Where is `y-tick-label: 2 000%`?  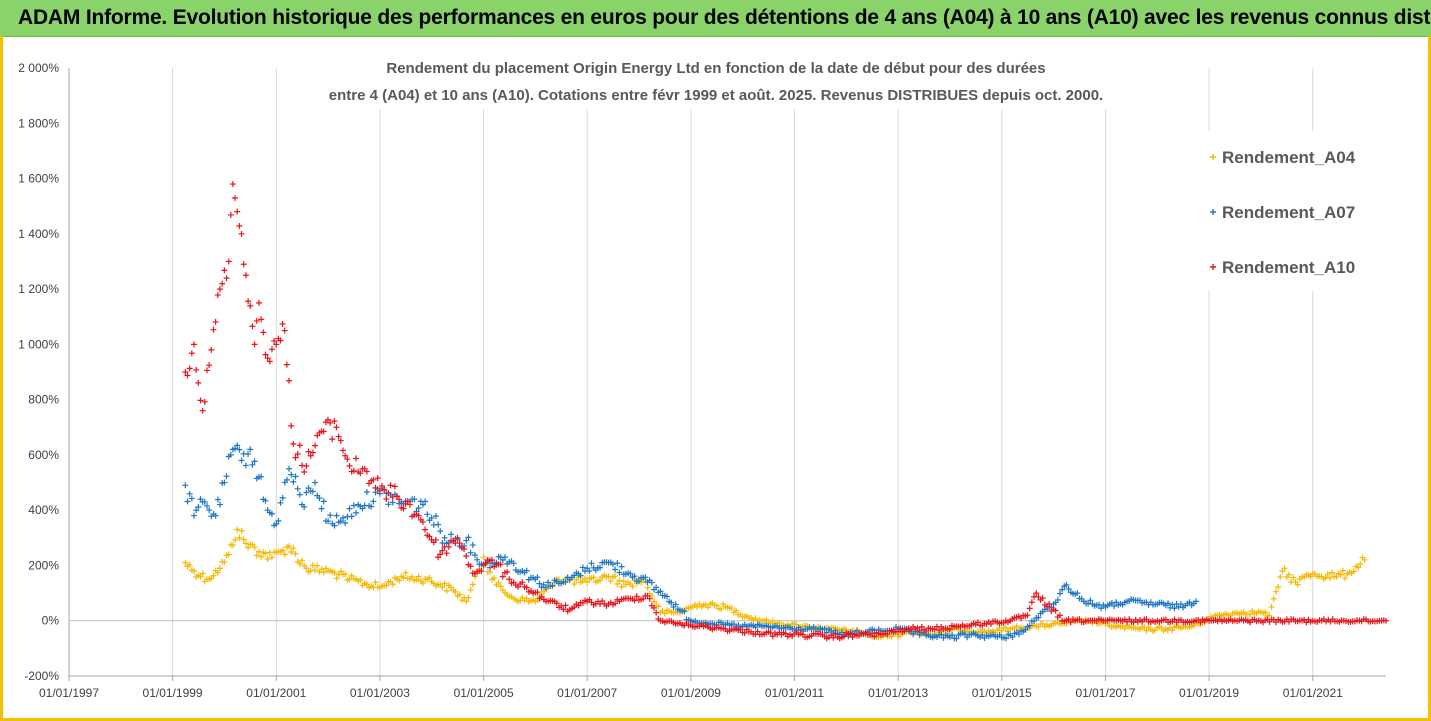
y-tick-label: 2 000% is located at coordinates (38, 68).